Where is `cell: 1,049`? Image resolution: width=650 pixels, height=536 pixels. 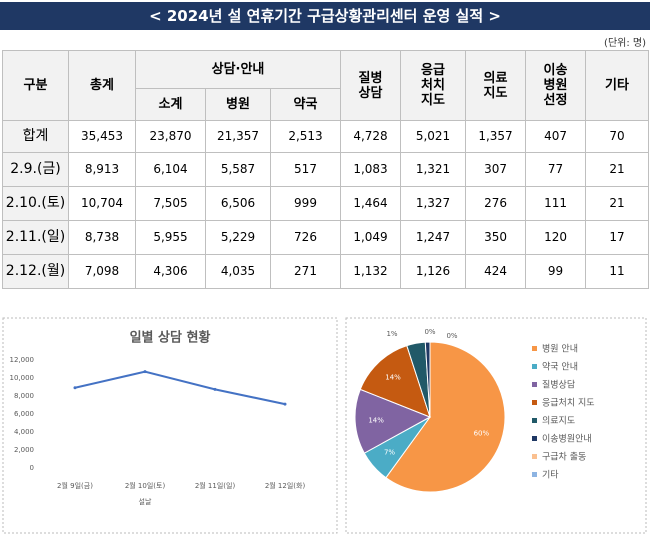
cell: 1,049 is located at coordinates (371, 237).